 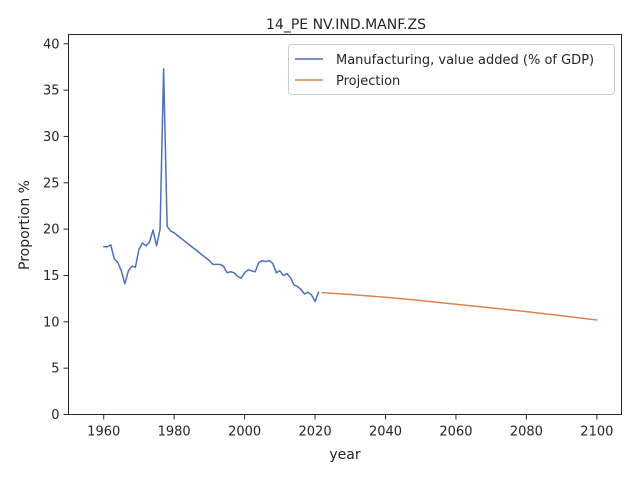 I want to click on legend-label-projection: Projection, so click(x=368, y=81).